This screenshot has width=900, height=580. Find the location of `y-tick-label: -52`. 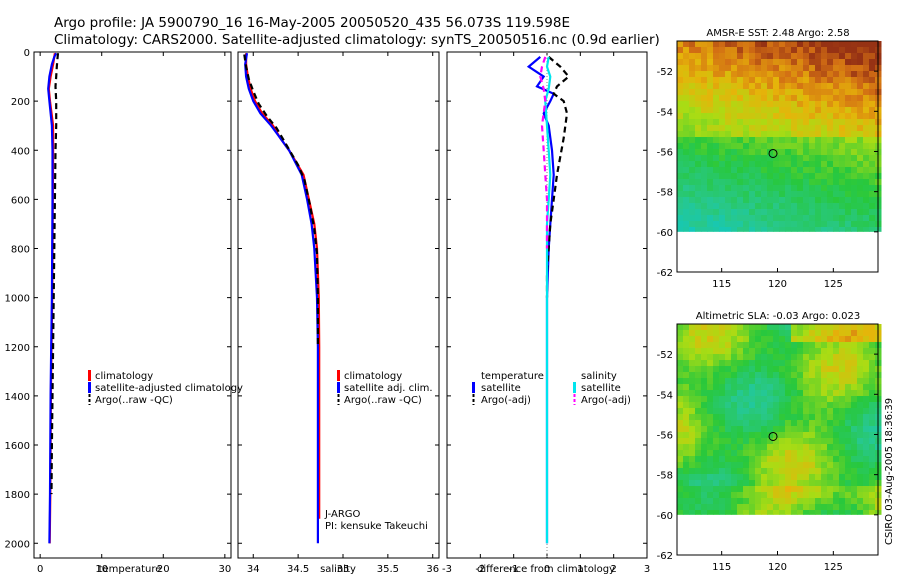

y-tick-label: -52 is located at coordinates (665, 72).